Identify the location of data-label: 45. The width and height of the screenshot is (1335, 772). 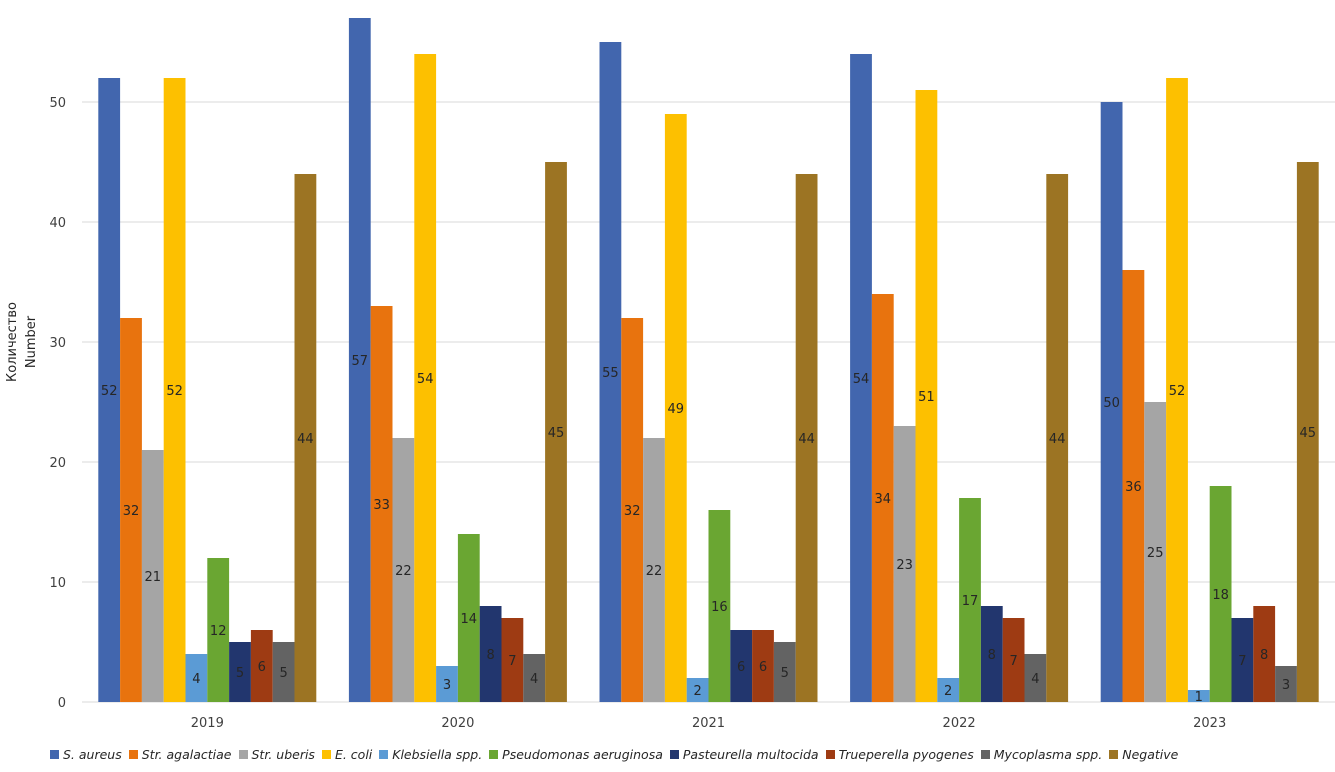
(1308, 433).